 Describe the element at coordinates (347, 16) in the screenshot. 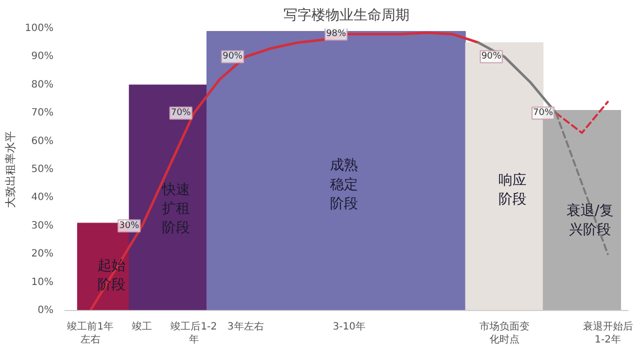

I see `chart-title: 写字楼物业生命周期` at that location.